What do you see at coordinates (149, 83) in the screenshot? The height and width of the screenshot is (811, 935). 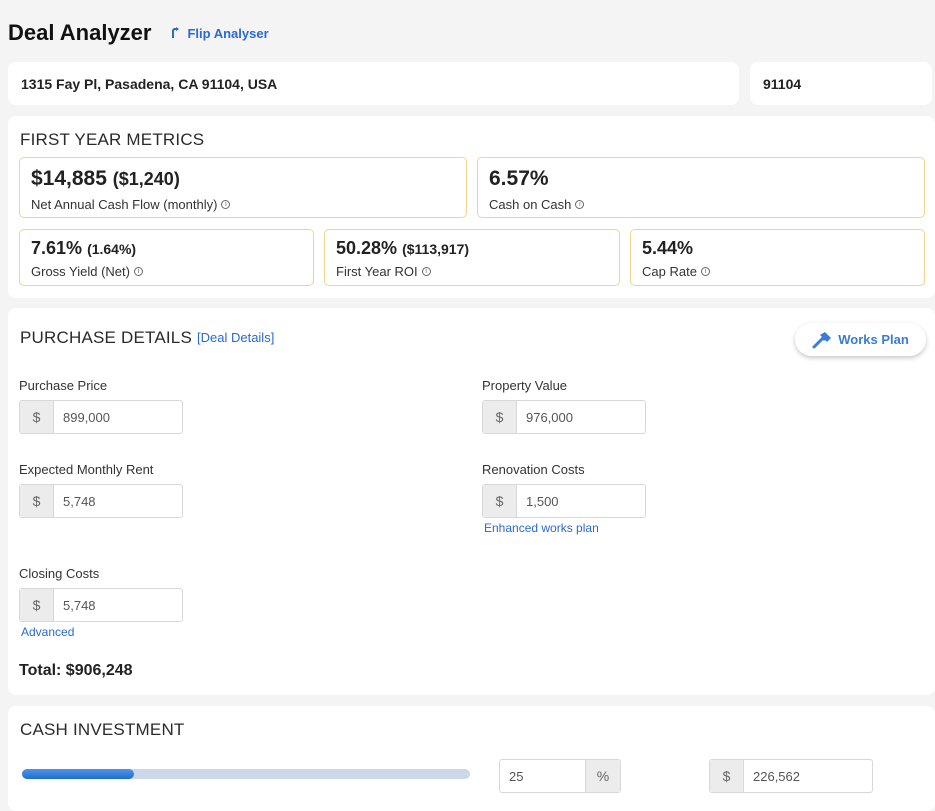 I see `address-text: 1315 Fay Pl, Pasadena, CA 91104, USA` at bounding box center [149, 83].